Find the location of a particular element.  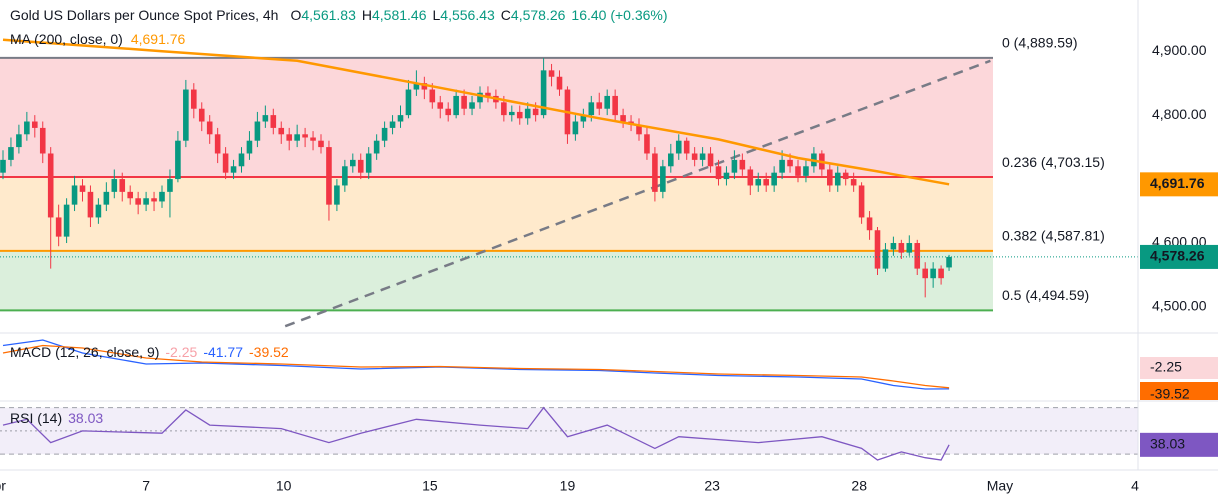

rsi-title: RSI (14) is located at coordinates (36, 418).